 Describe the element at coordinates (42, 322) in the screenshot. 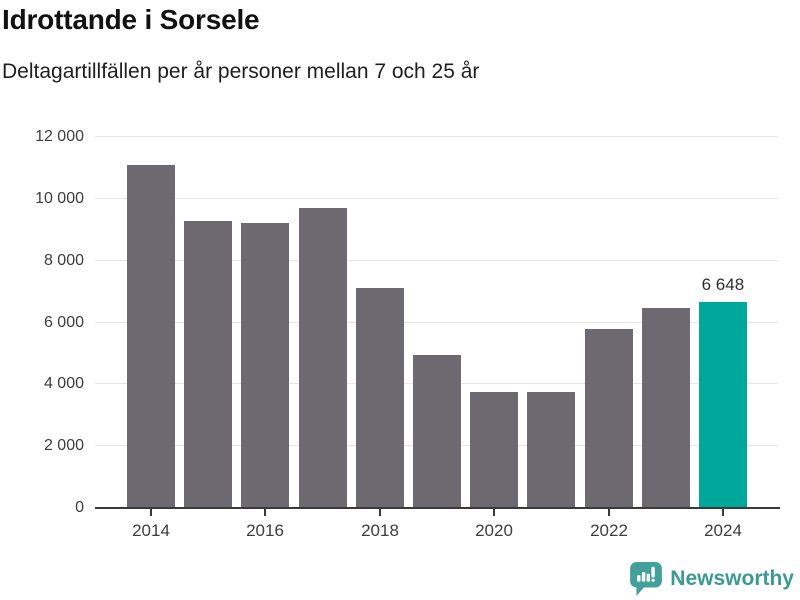

I see `y-axis: 0 2 000 4 000 6 000 8 000 10 000 12 000` at that location.